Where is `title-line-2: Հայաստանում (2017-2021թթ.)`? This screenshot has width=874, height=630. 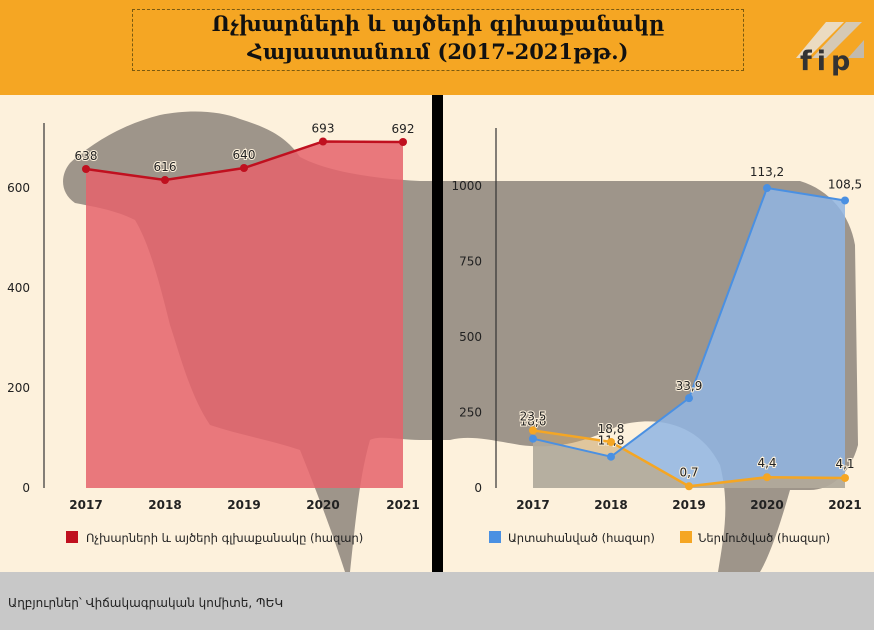 title-line-2: Հայաստանում (2017-2021թթ.) is located at coordinates (438, 51).